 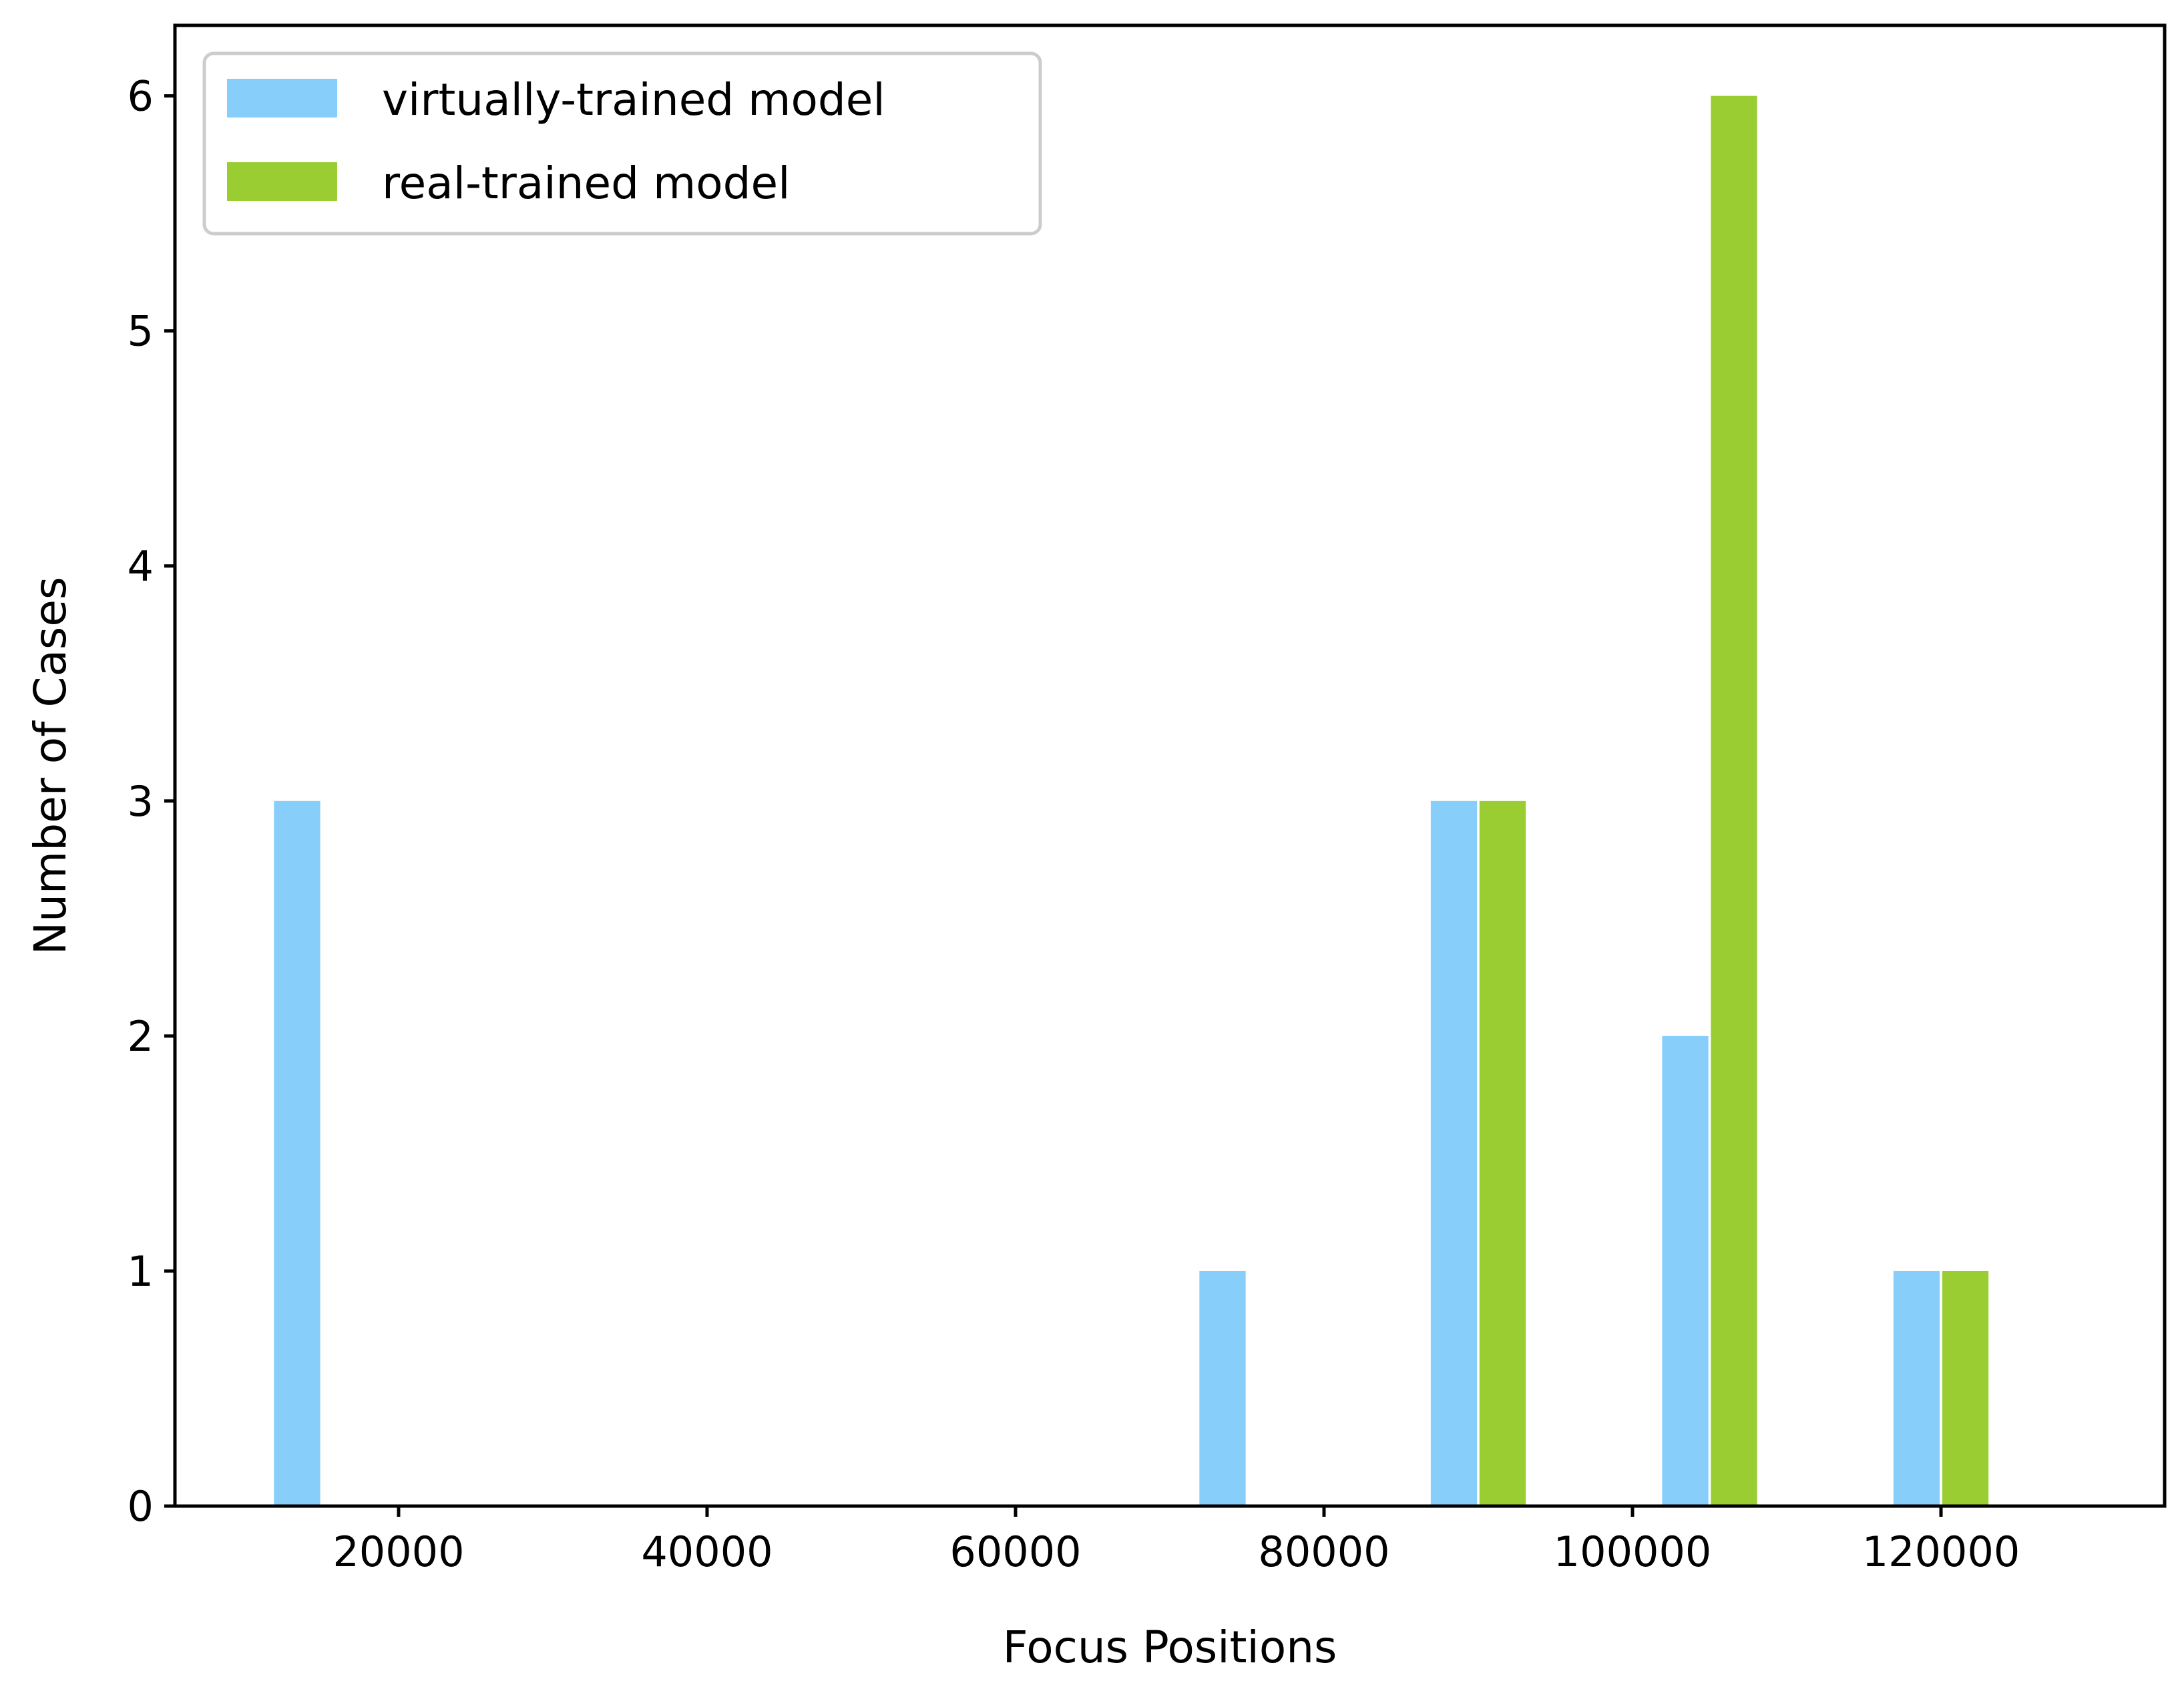 I want to click on x-tick-label: 60000, so click(x=1015, y=1551).